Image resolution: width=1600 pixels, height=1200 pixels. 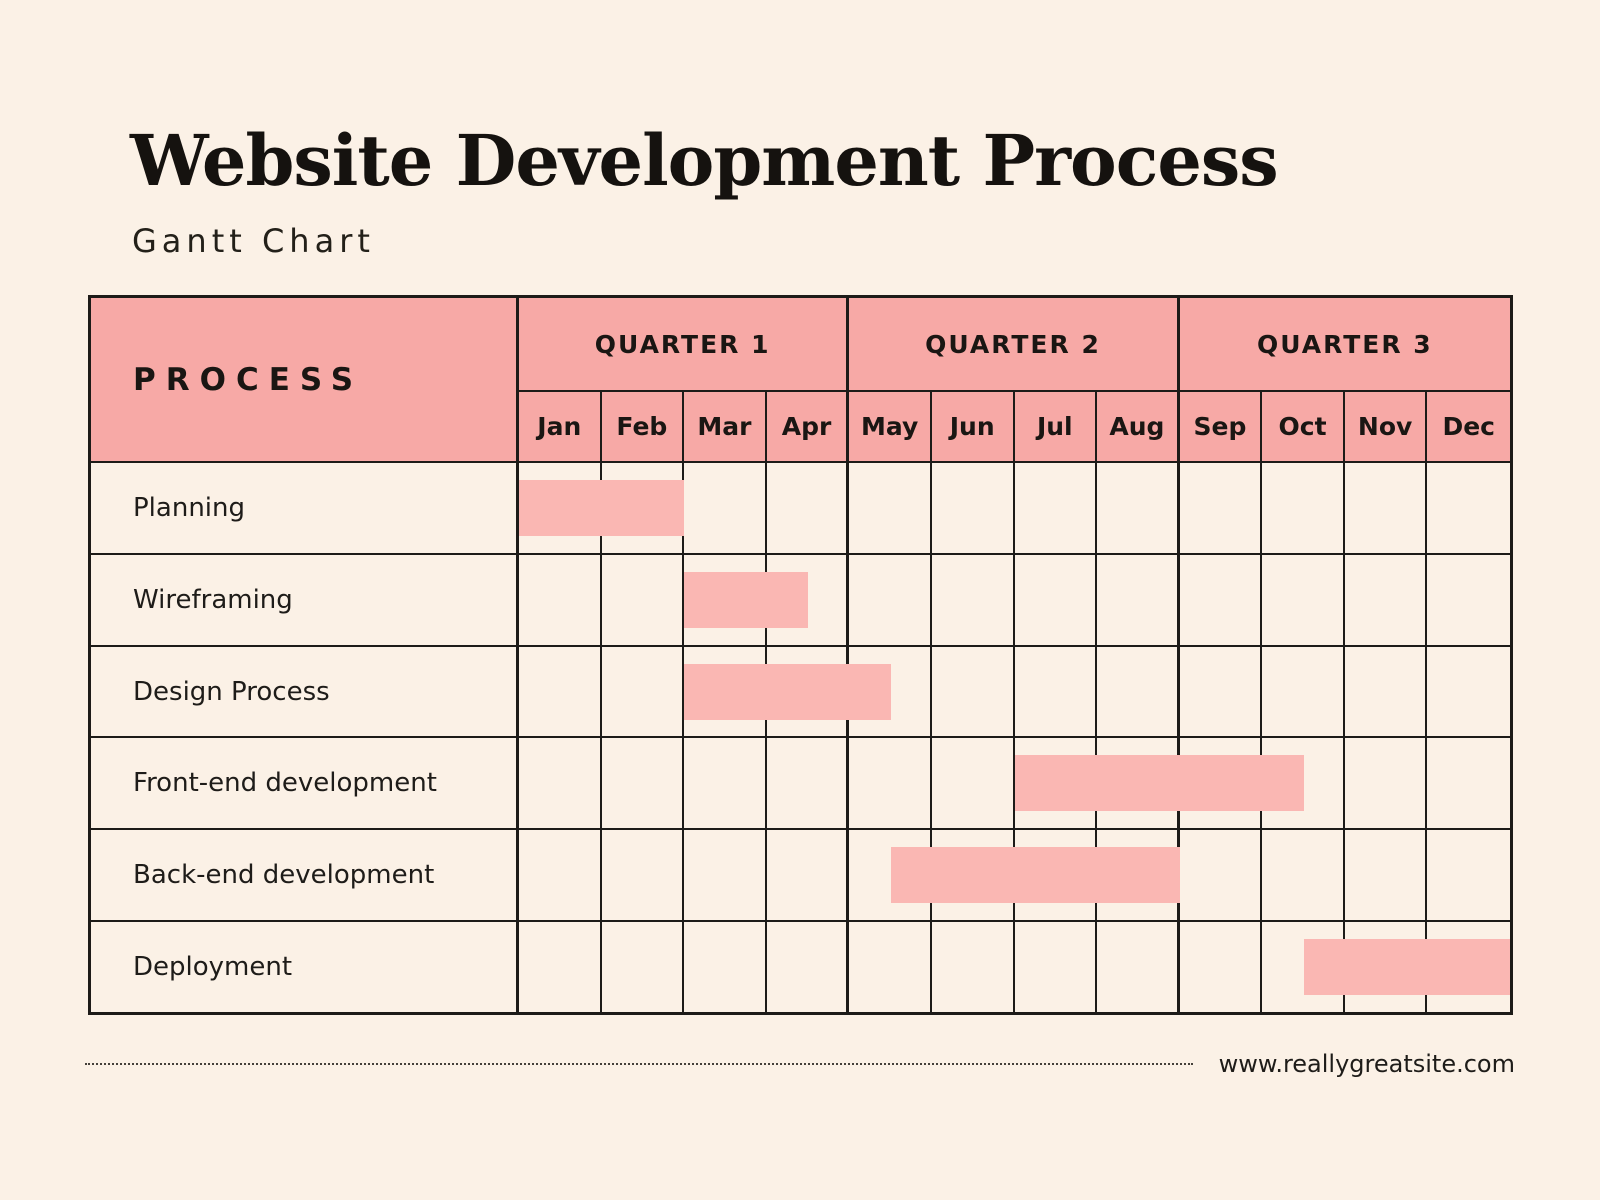 What do you see at coordinates (643, 426) in the screenshot?
I see `month-header-cell: Feb` at bounding box center [643, 426].